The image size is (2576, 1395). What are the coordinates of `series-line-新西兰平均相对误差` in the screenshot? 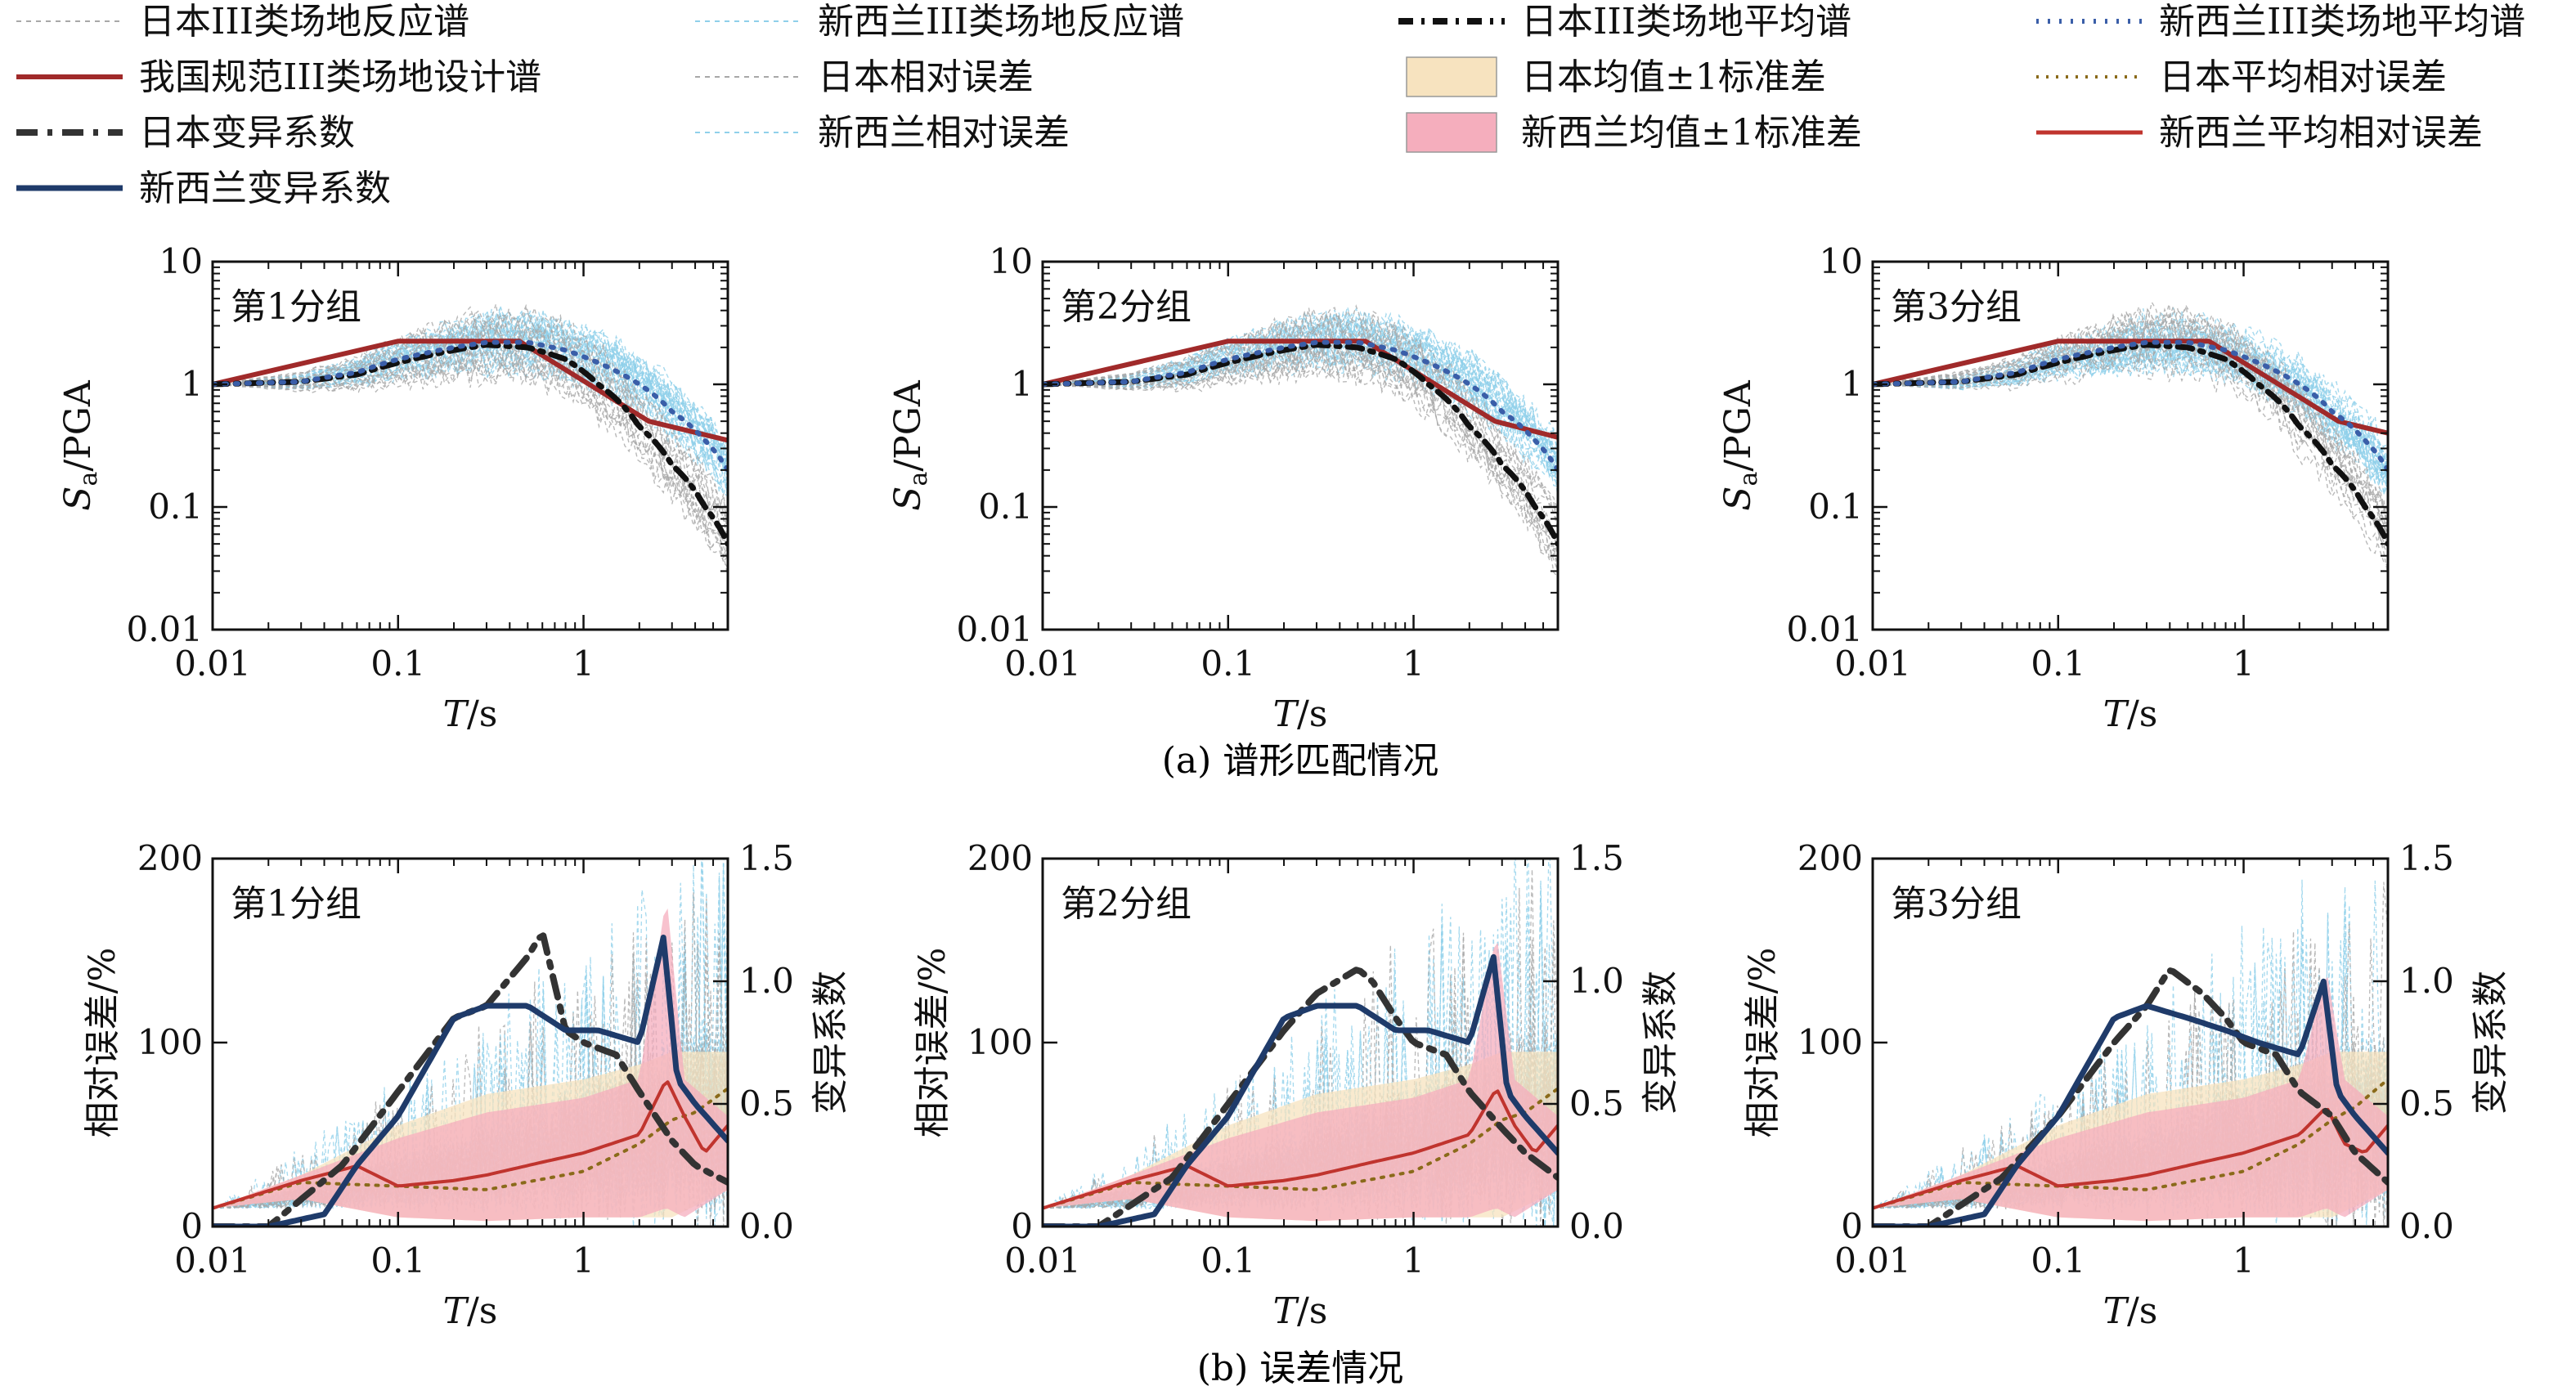 It's located at (471, 1145).